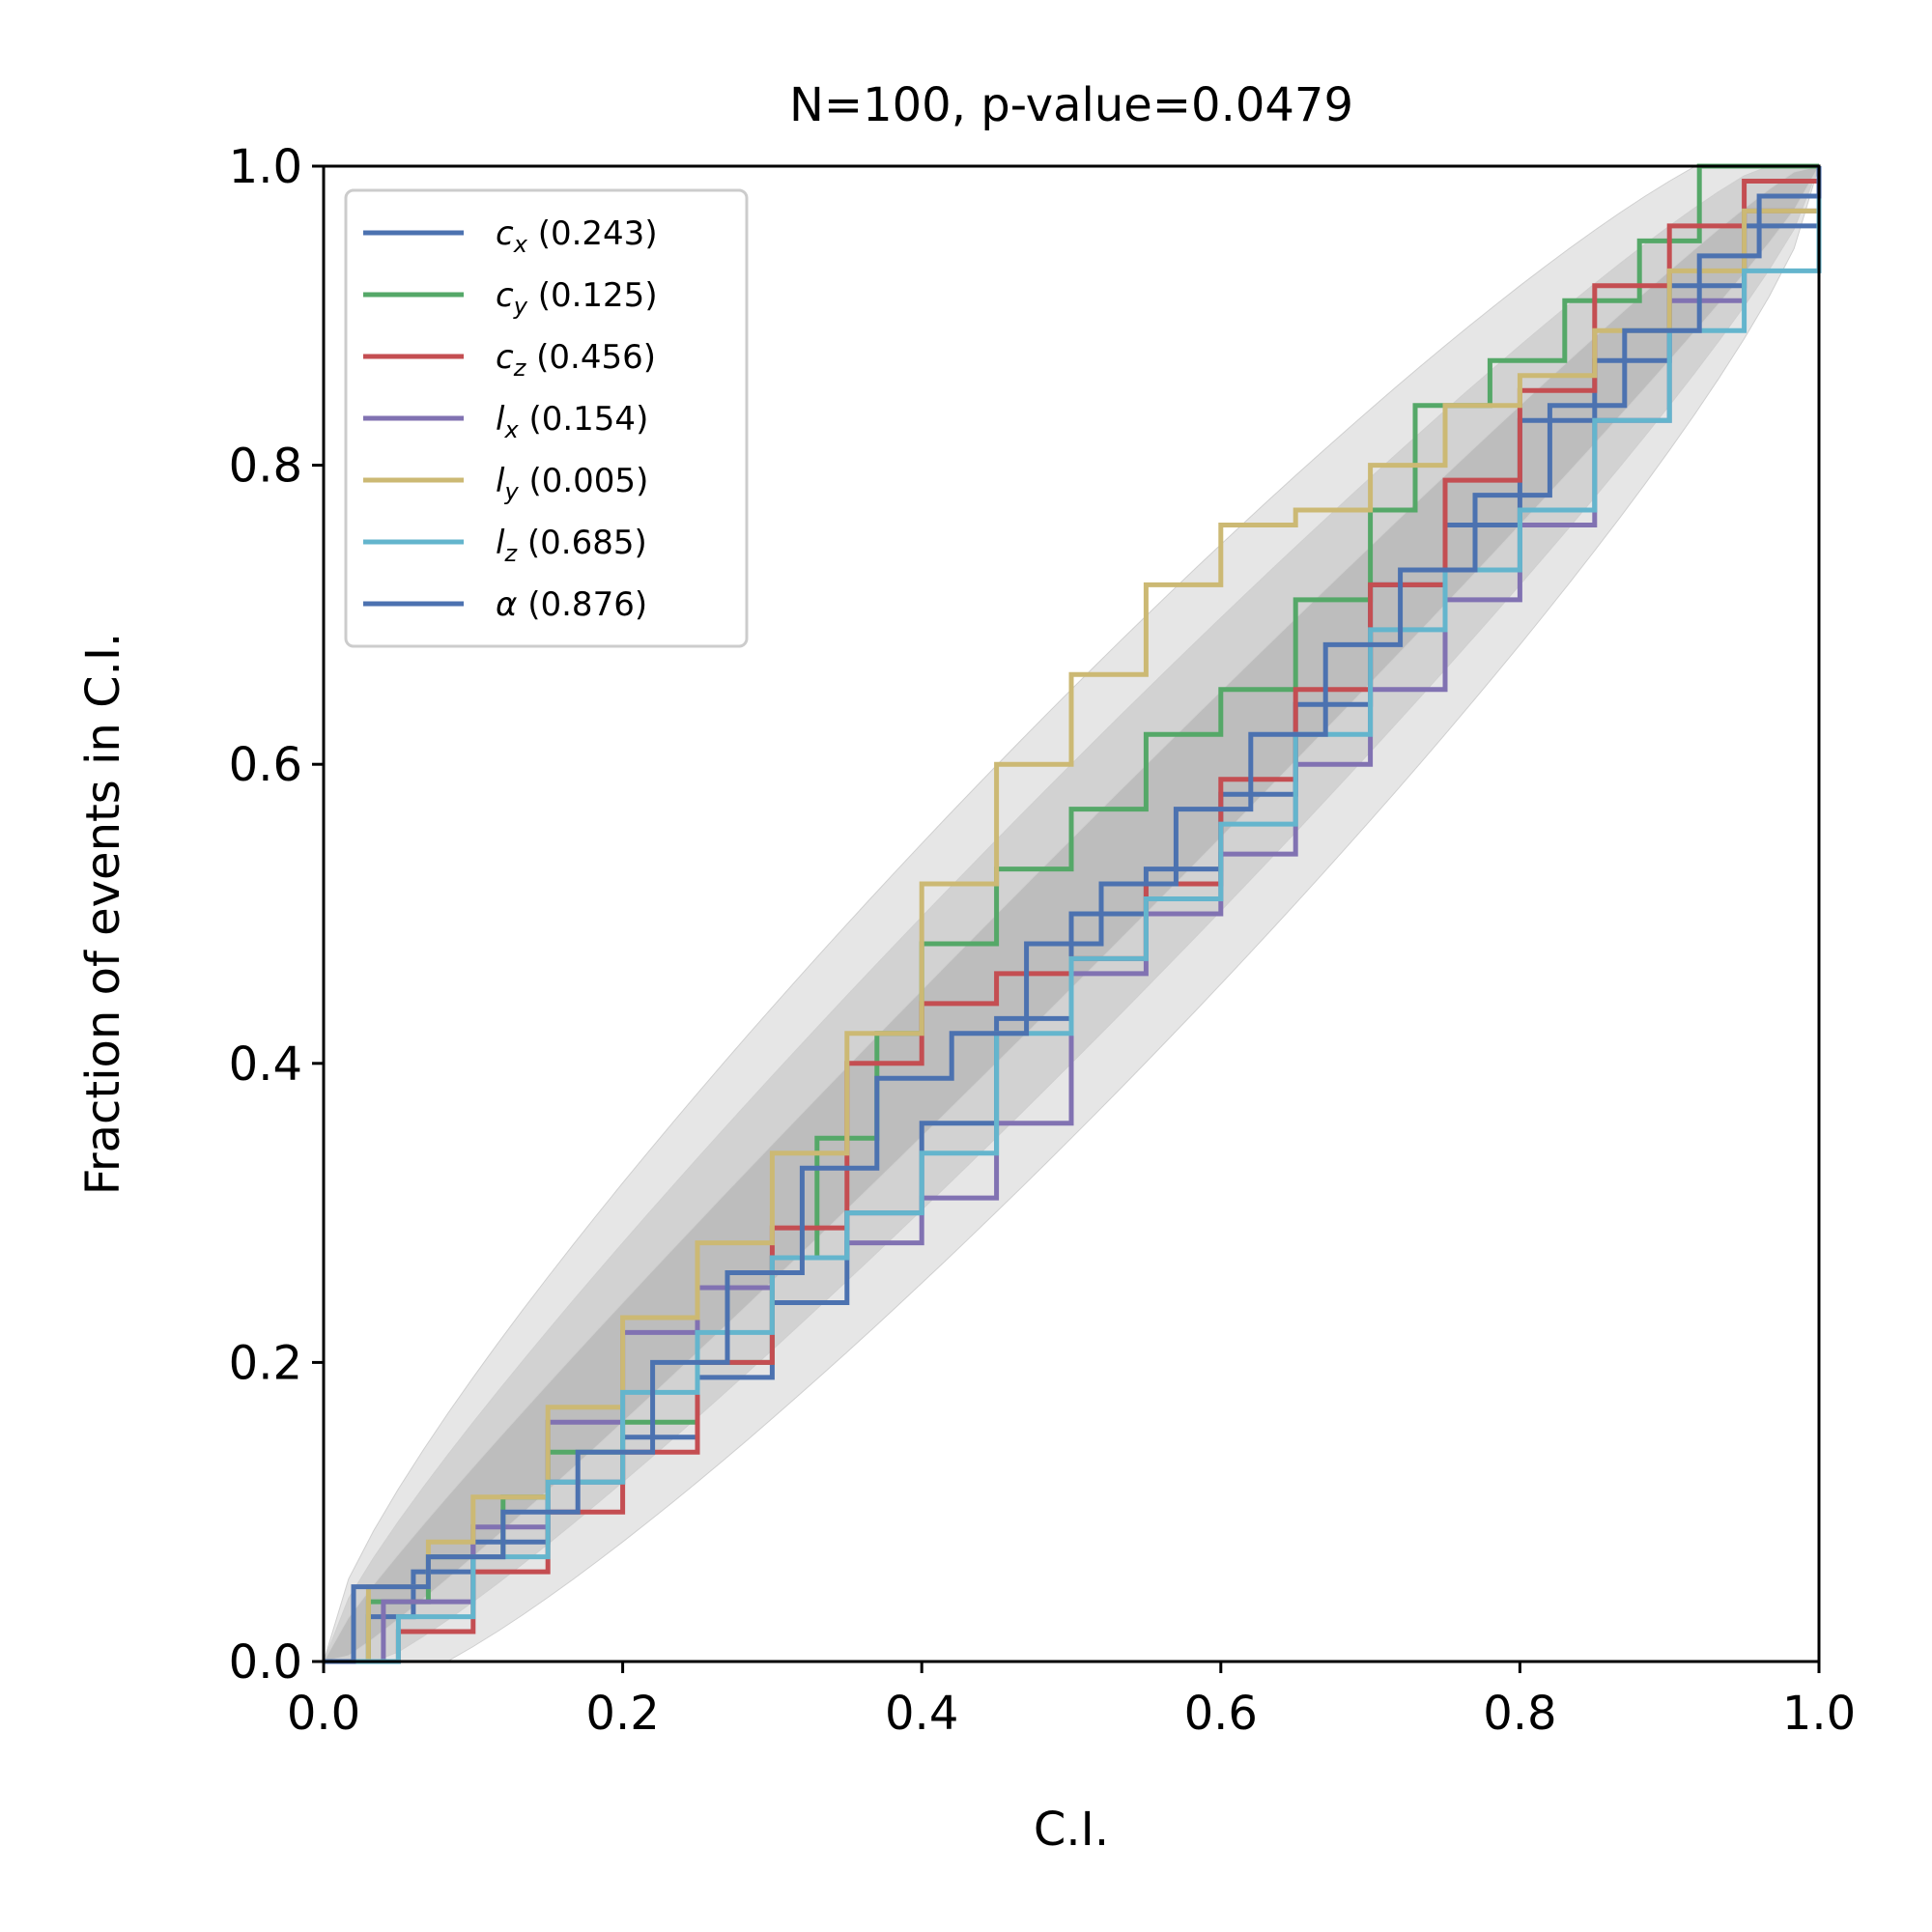 The image size is (1932, 1932). What do you see at coordinates (577, 298) in the screenshot?
I see `legend-entry-label: cy (0.125)` at bounding box center [577, 298].